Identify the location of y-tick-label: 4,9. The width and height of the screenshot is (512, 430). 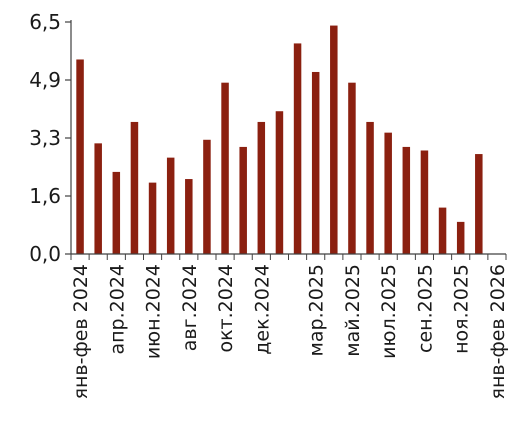
(45, 80).